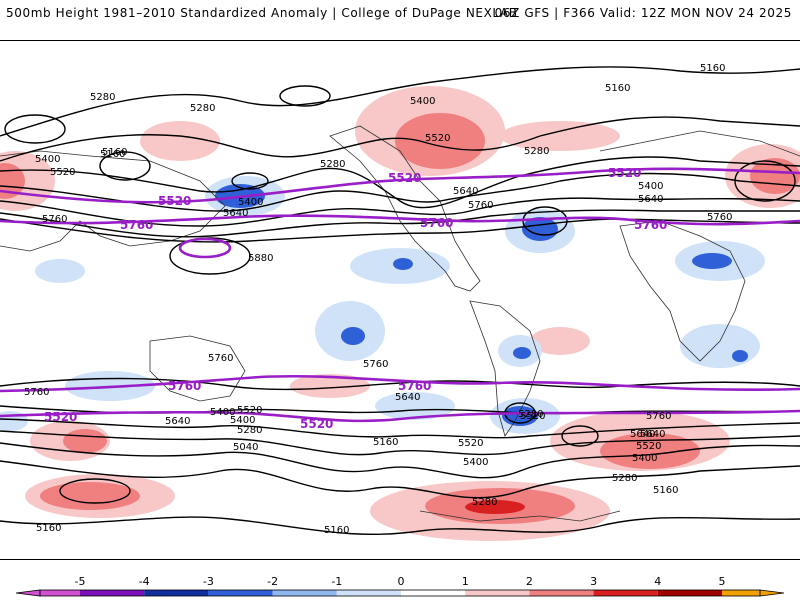  What do you see at coordinates (682, 291) in the screenshot?
I see `africa-coast` at bounding box center [682, 291].